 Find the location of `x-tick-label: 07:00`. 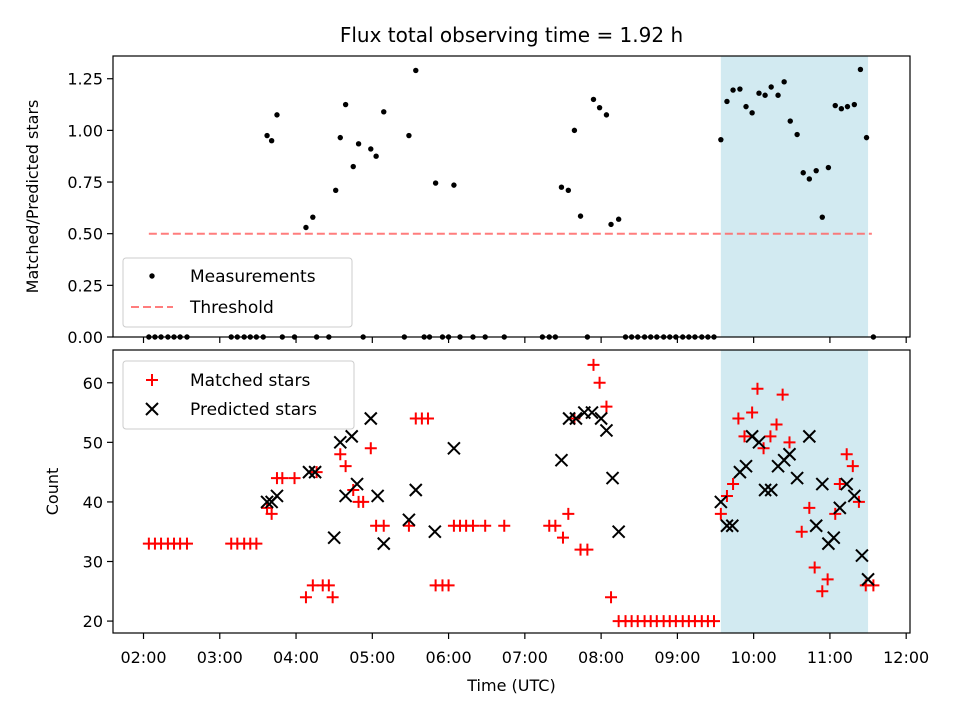

x-tick-label: 07:00 is located at coordinates (525, 657).